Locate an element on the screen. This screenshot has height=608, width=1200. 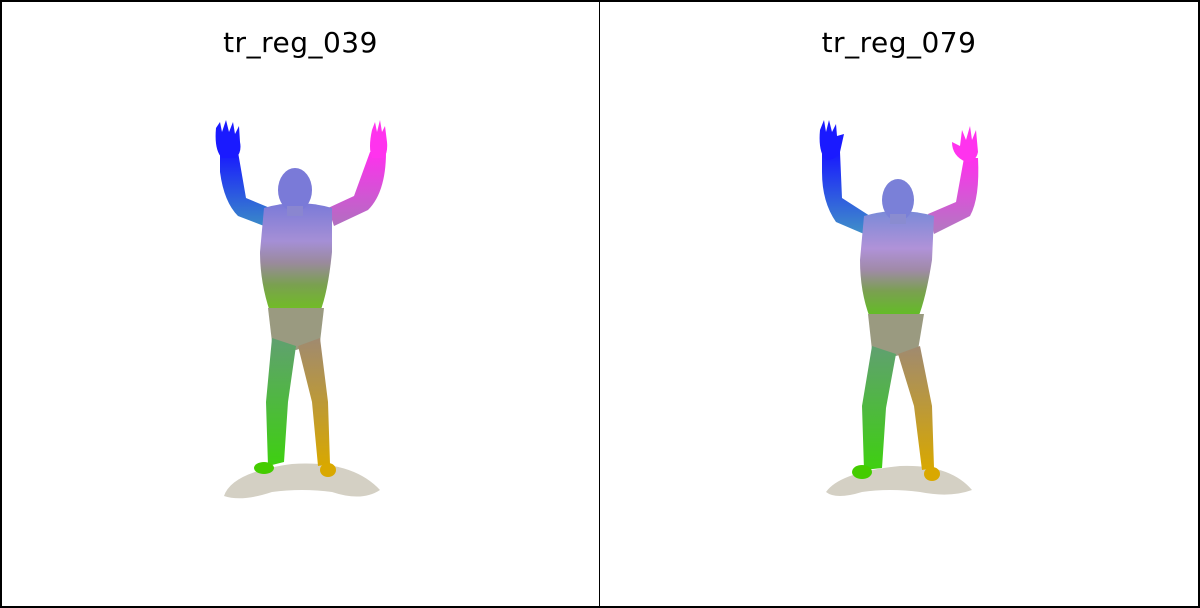
panel-title: tr_reg_039 is located at coordinates (300, 42).